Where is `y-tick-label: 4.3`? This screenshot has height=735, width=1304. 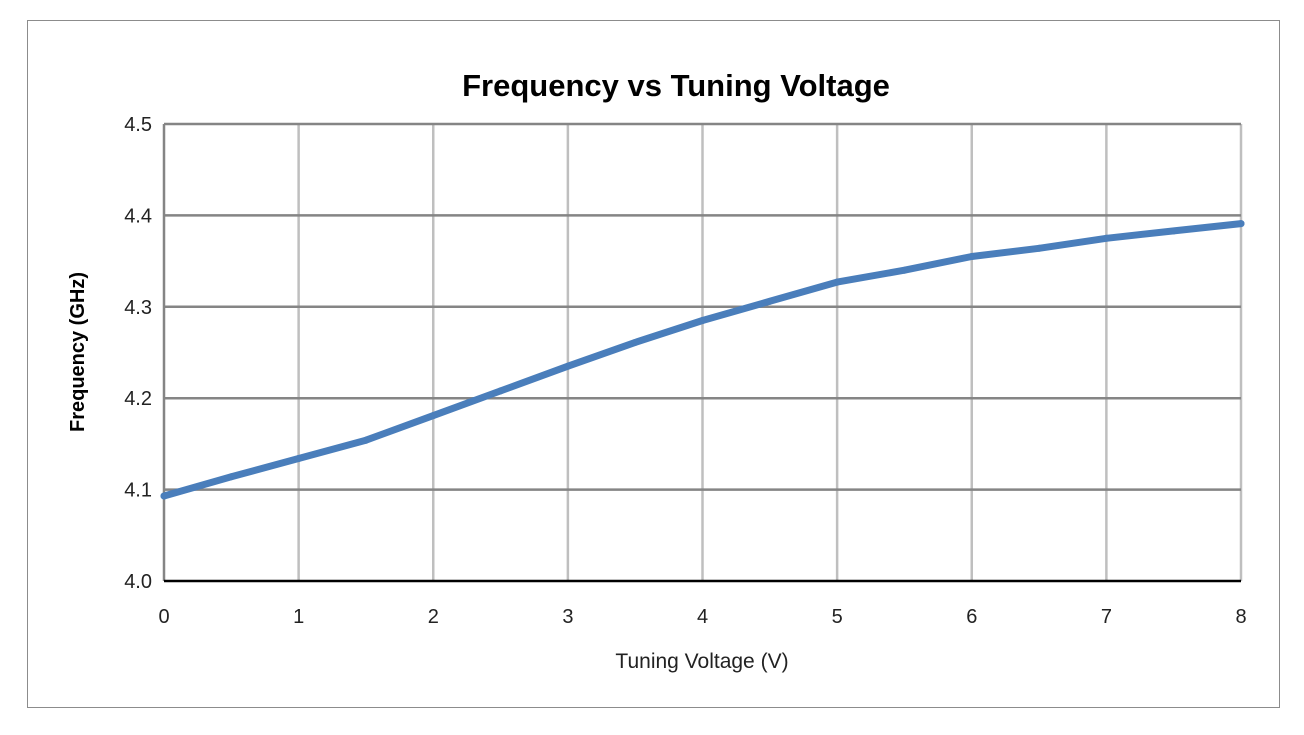
y-tick-label: 4.3 is located at coordinates (138, 308).